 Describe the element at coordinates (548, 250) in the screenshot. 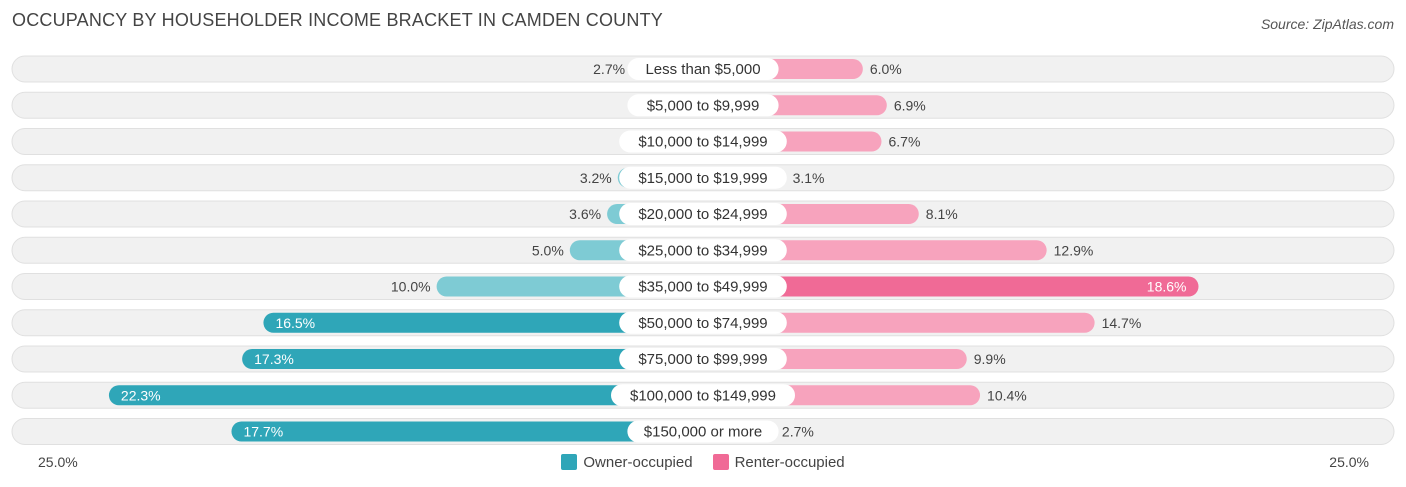

I see `owner-value-label: 5.0%` at that location.